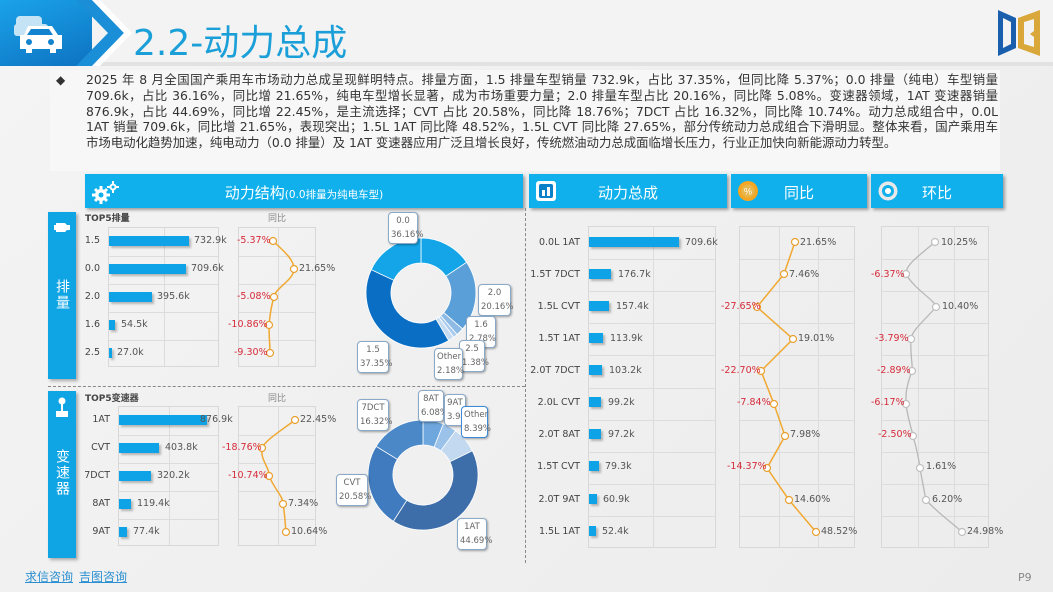 This screenshot has height=592, width=1053. Describe the element at coordinates (433, 406) in the screenshot. I see `pie-label: 8AT 6.08%` at that location.